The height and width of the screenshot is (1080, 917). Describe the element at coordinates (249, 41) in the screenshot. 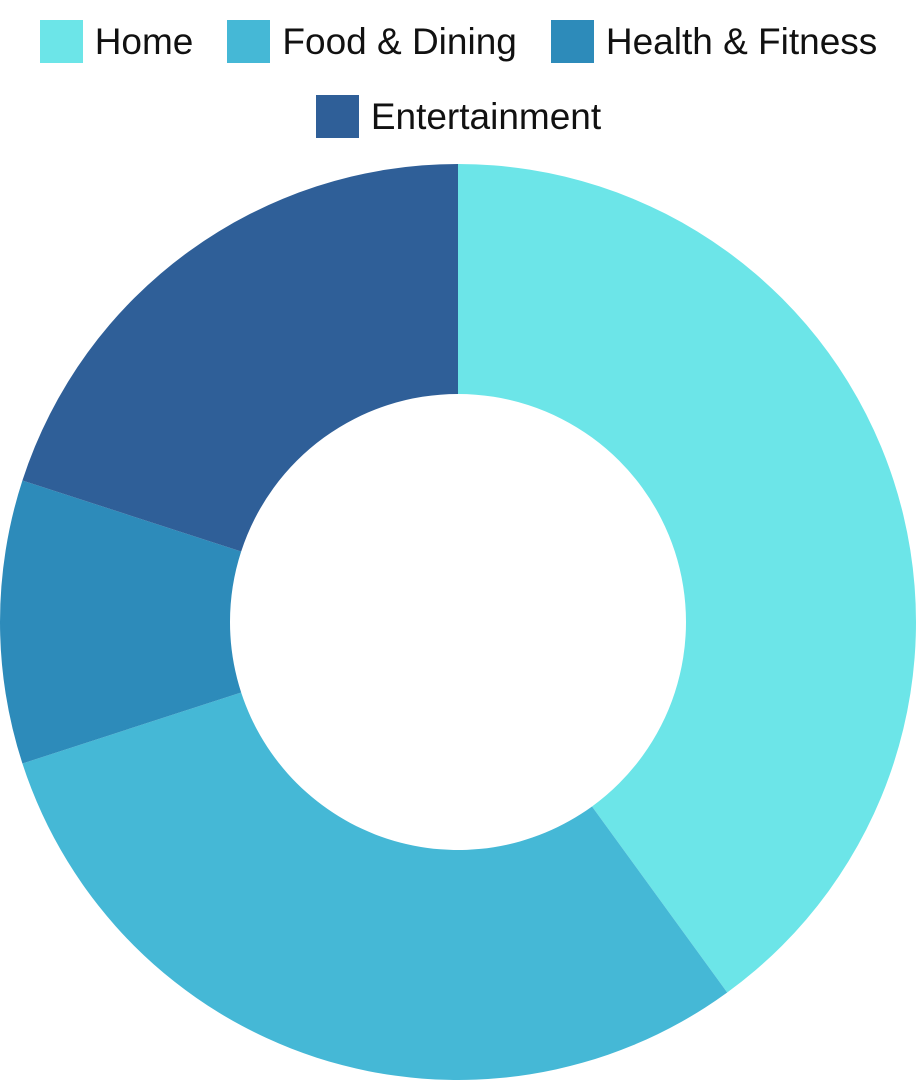

I see `legend-swatch-food-dining` at that location.